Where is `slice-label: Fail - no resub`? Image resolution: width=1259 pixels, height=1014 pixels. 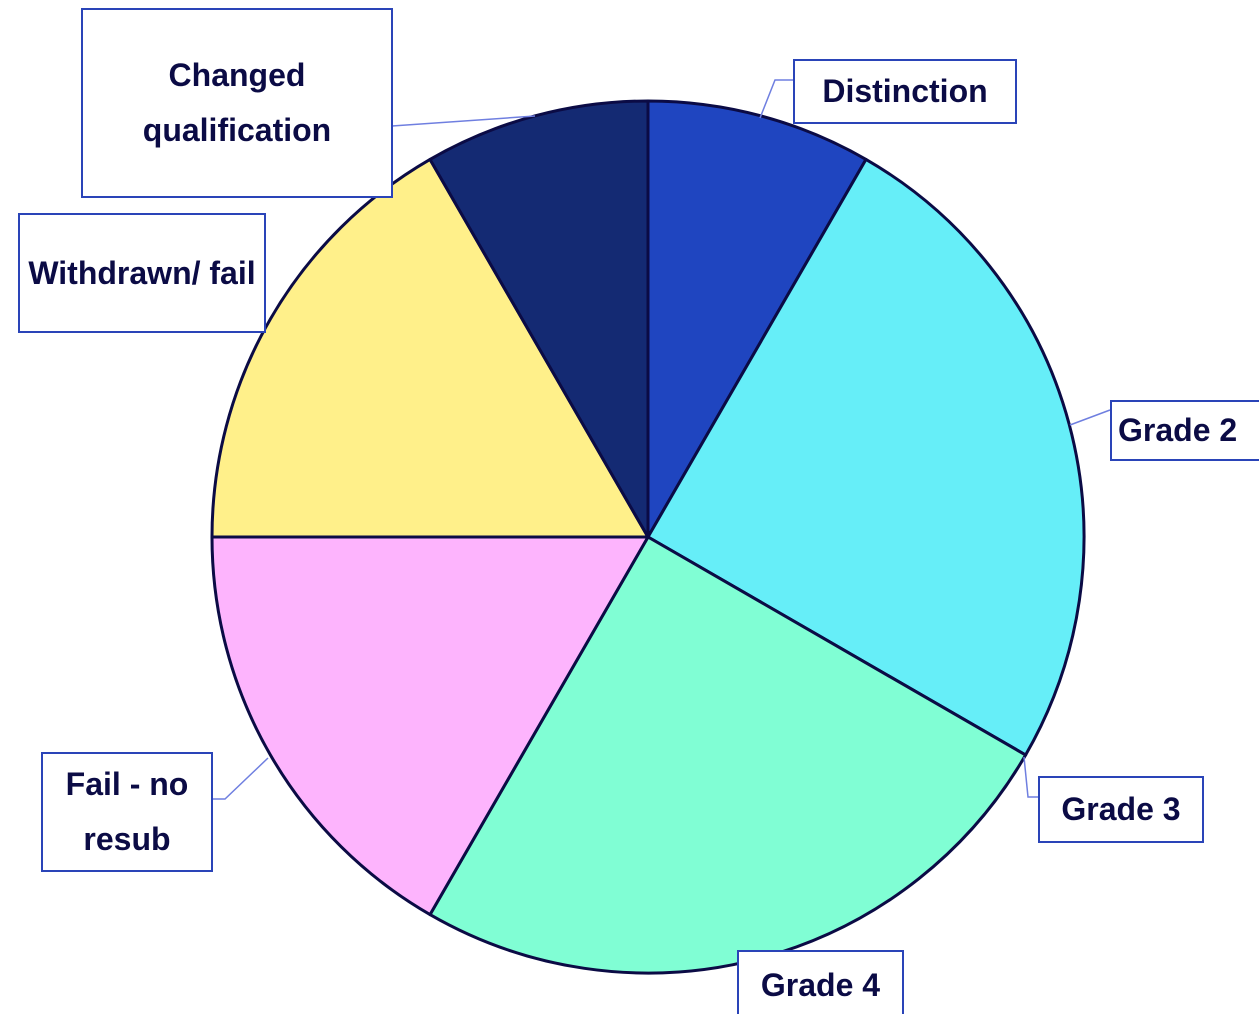
slice-label: Fail - no resub is located at coordinates (127, 812).